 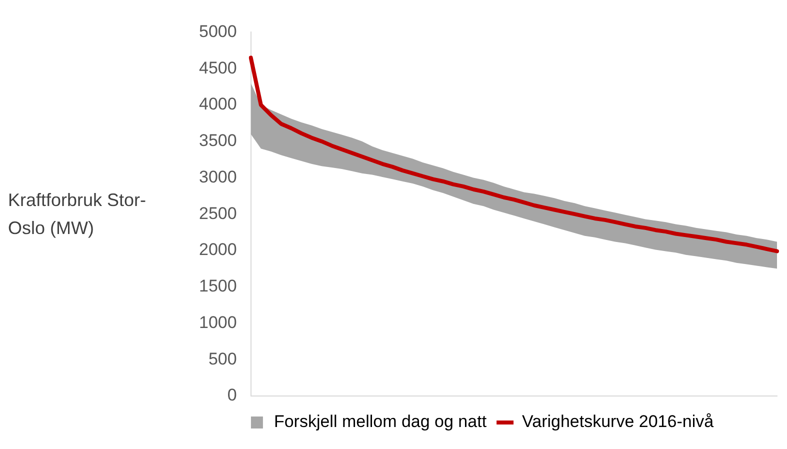 What do you see at coordinates (618, 422) in the screenshot?
I see `legend-label: Varighetskurve 2016-nivå` at bounding box center [618, 422].